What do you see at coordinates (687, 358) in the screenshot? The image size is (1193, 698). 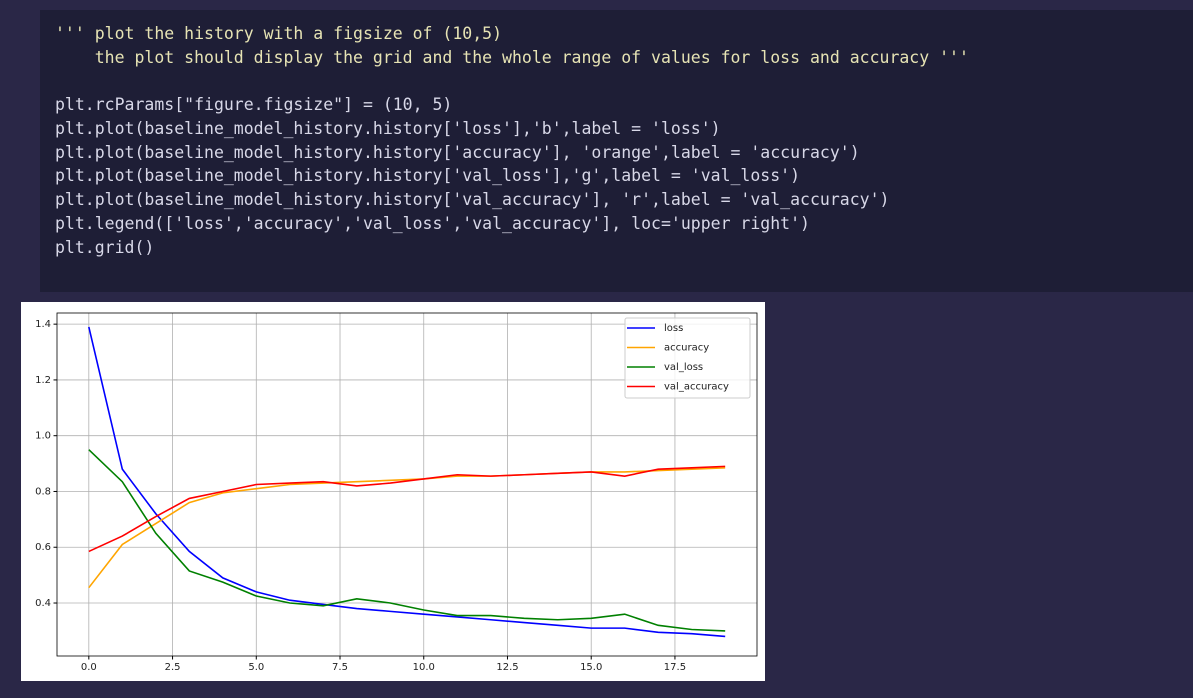 I see `legend-box` at bounding box center [687, 358].